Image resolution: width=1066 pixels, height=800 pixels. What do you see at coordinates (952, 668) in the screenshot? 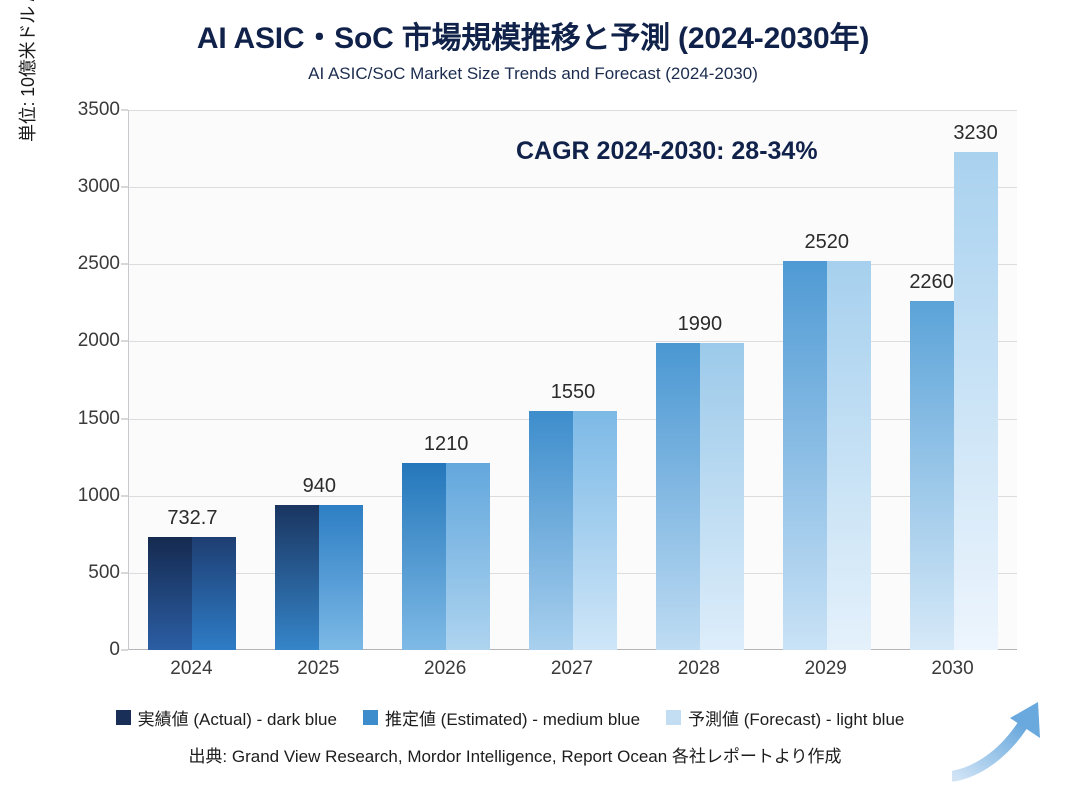
I see `x-axis-tick-label: 2030` at bounding box center [952, 668].